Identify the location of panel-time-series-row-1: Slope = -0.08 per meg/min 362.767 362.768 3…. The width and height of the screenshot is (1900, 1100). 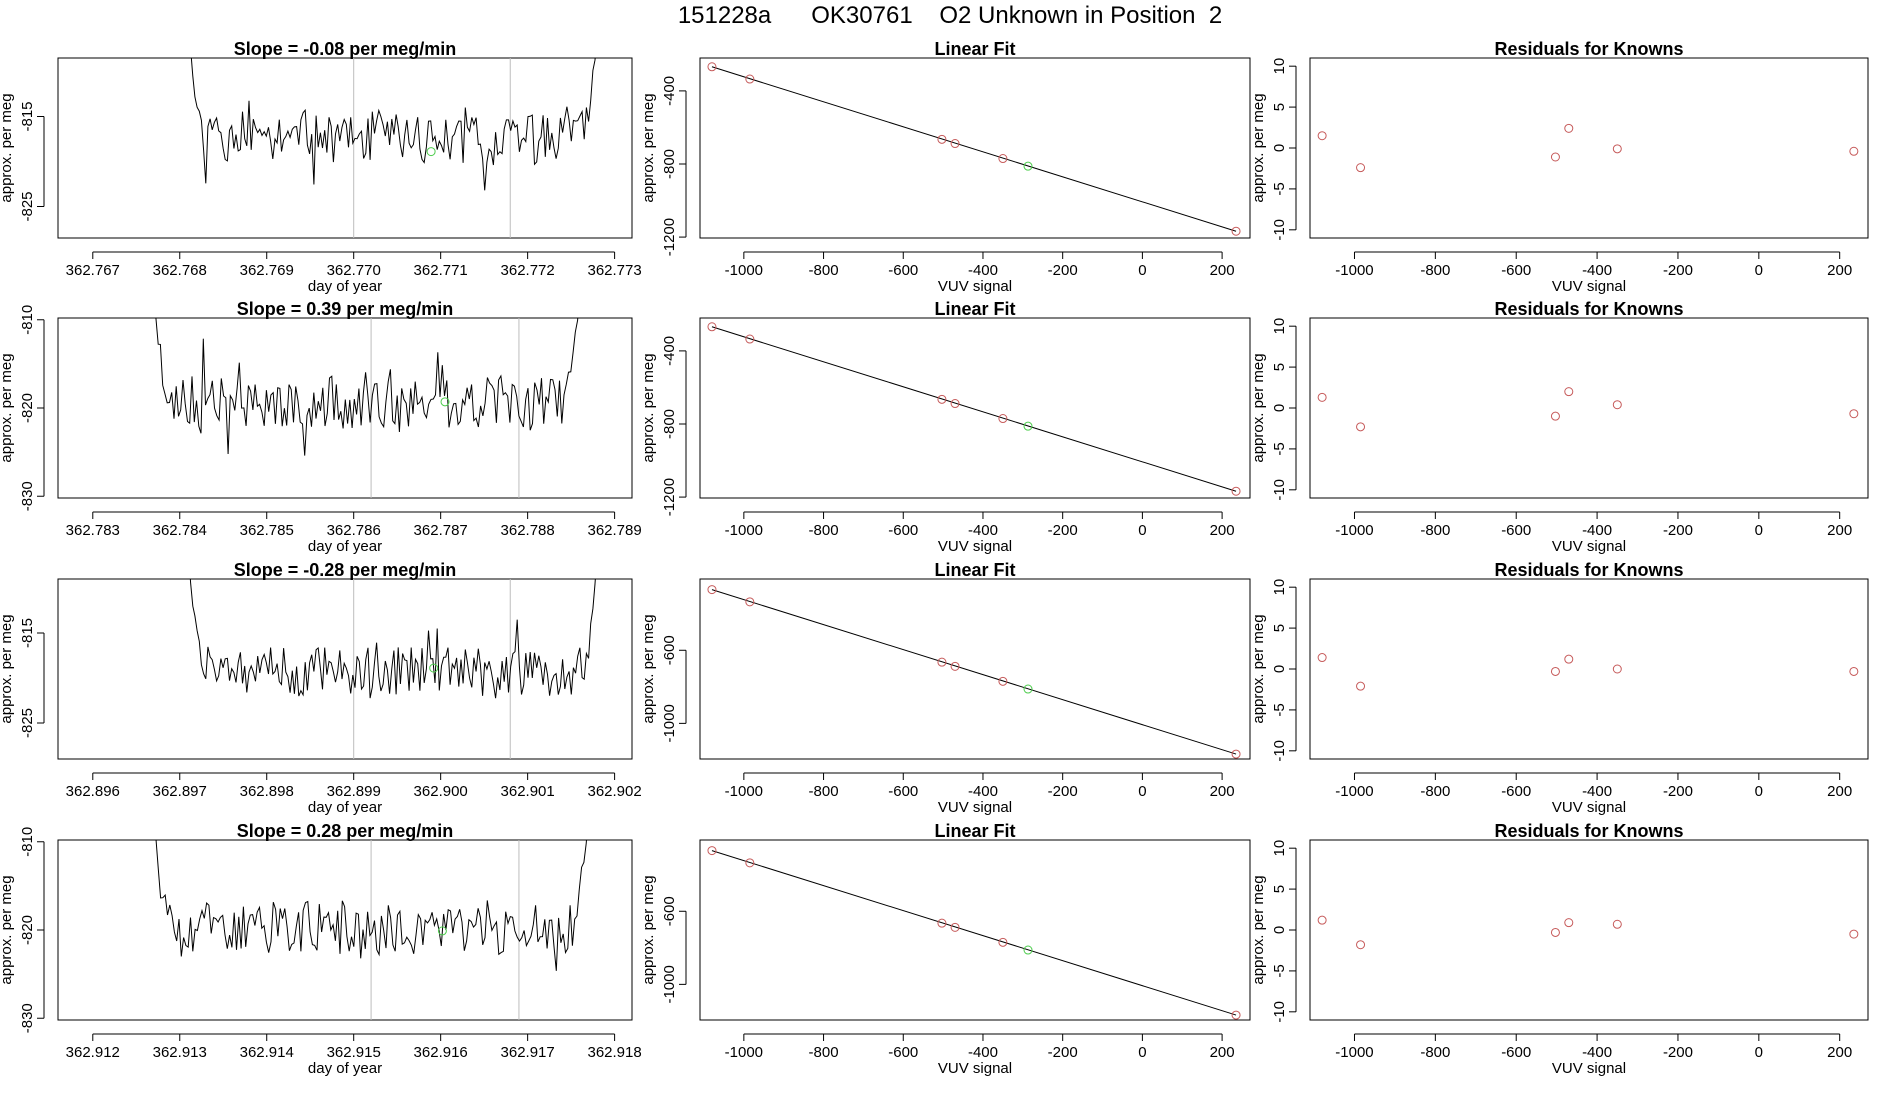
(321, 167).